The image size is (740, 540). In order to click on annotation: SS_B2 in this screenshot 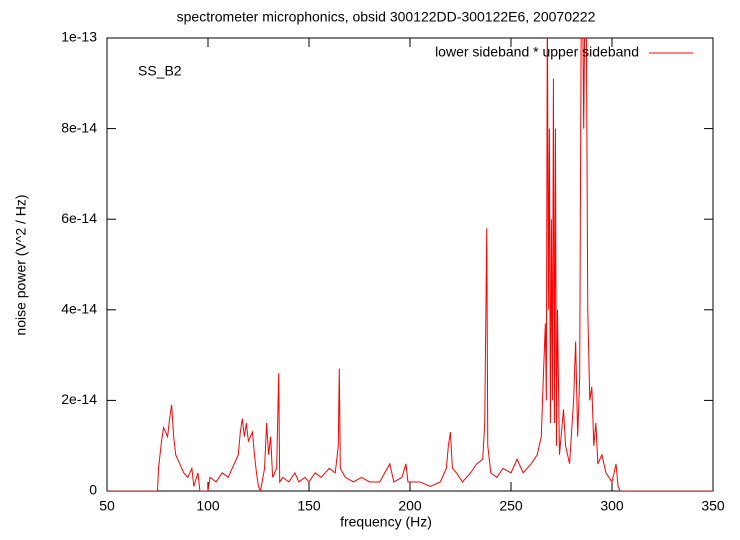, I will do `click(160, 71)`.